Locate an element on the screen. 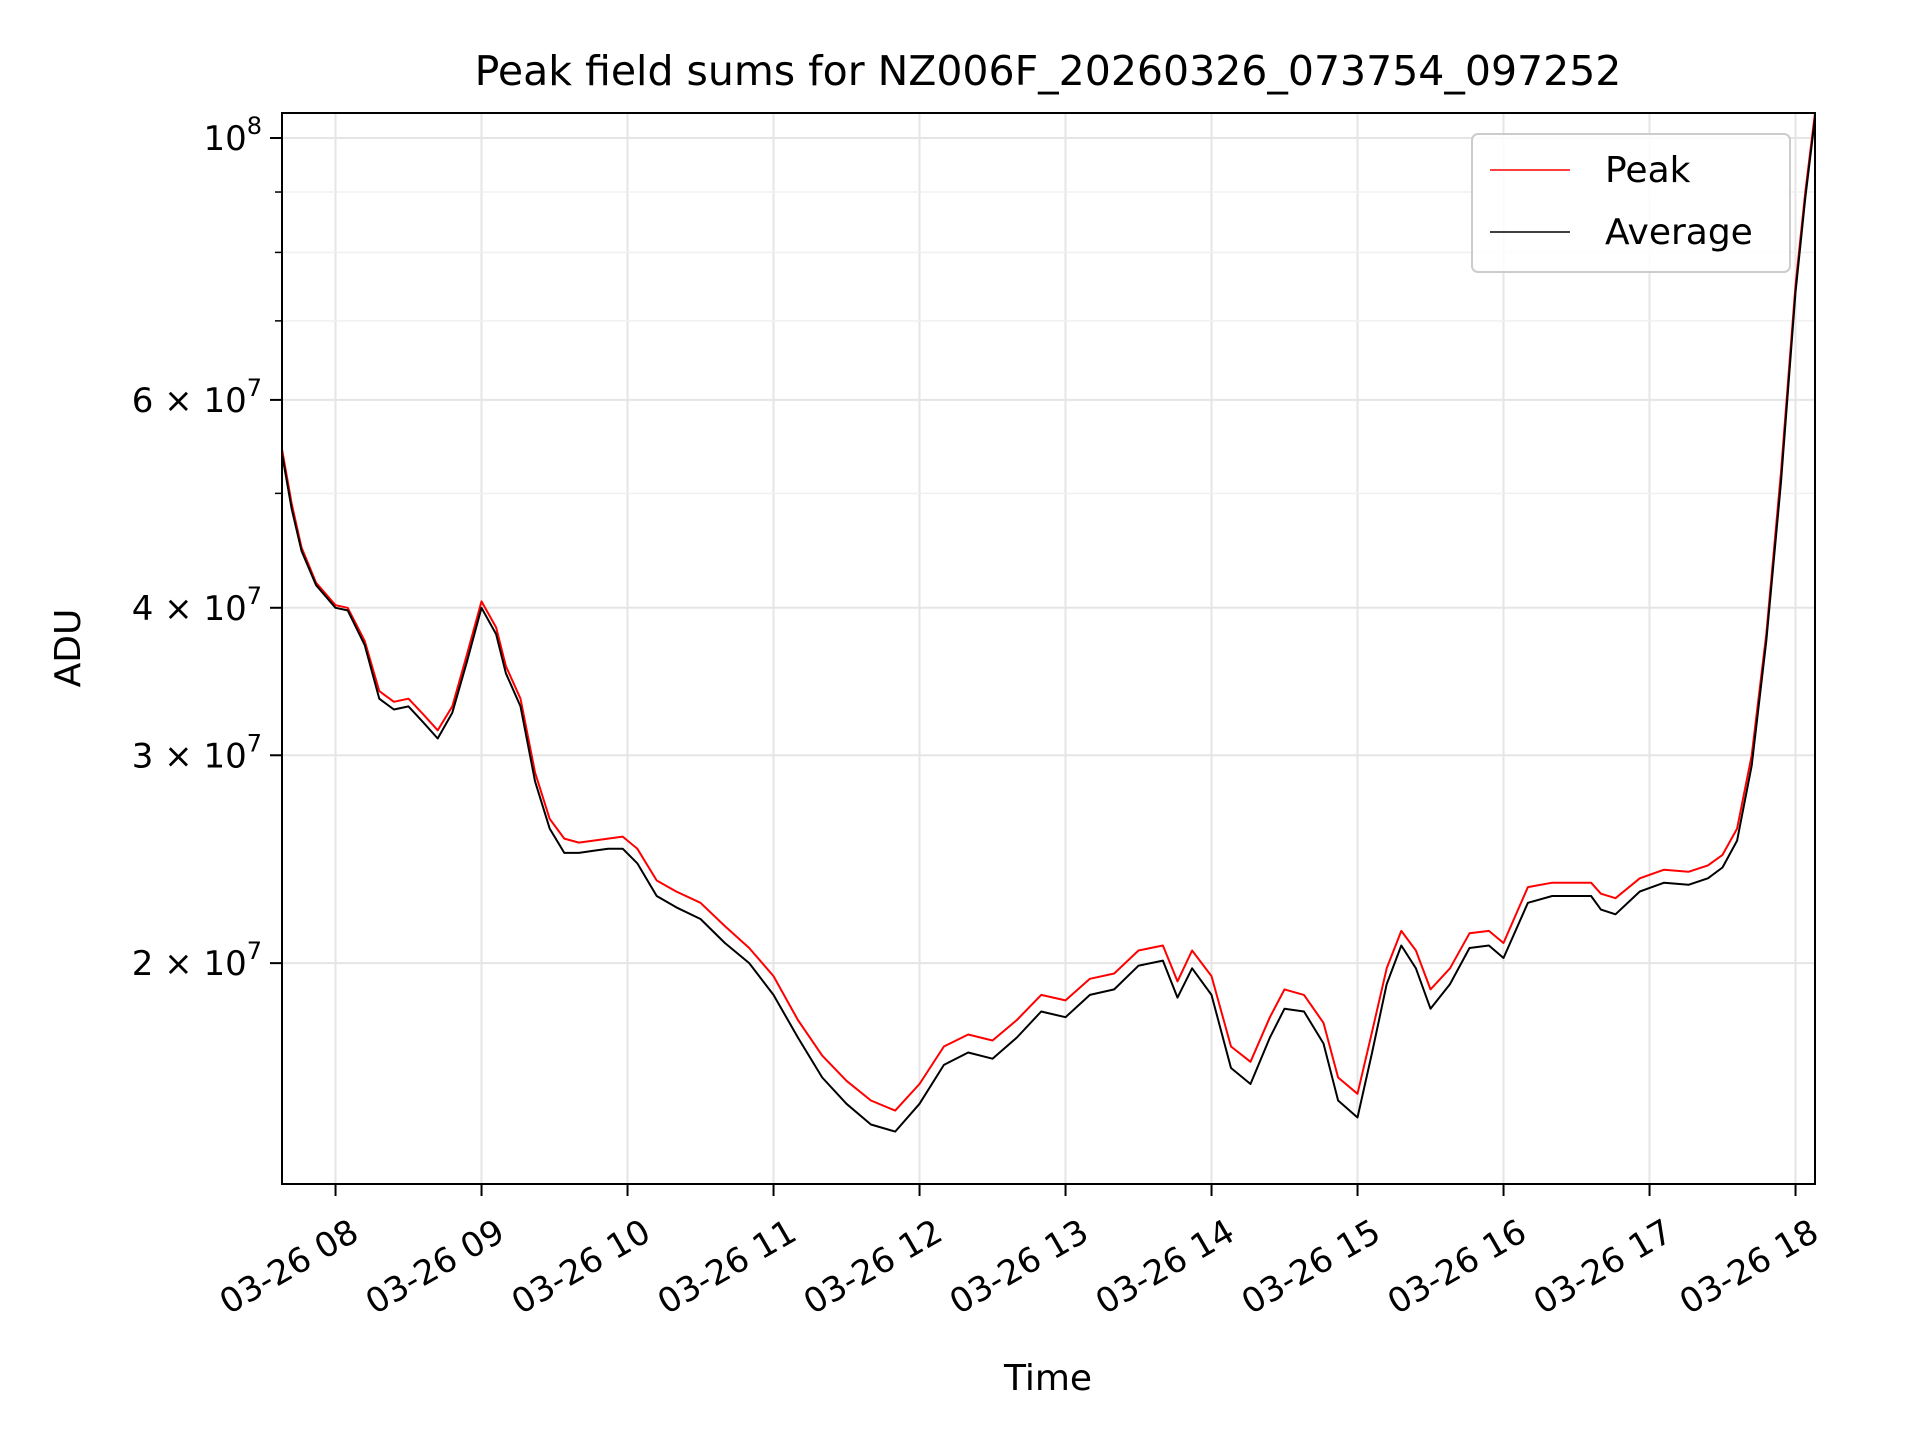 The image size is (1920, 1440). legend-box is located at coordinates (1631, 203).